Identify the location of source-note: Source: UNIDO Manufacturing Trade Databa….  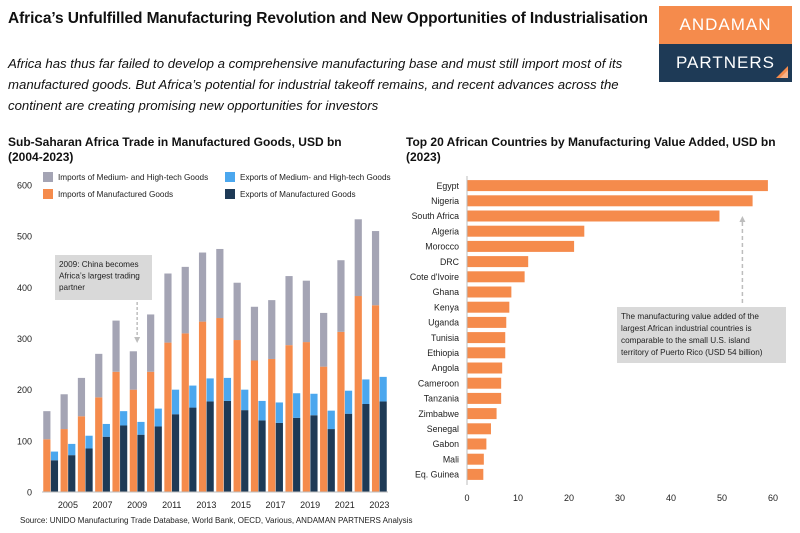
(216, 520).